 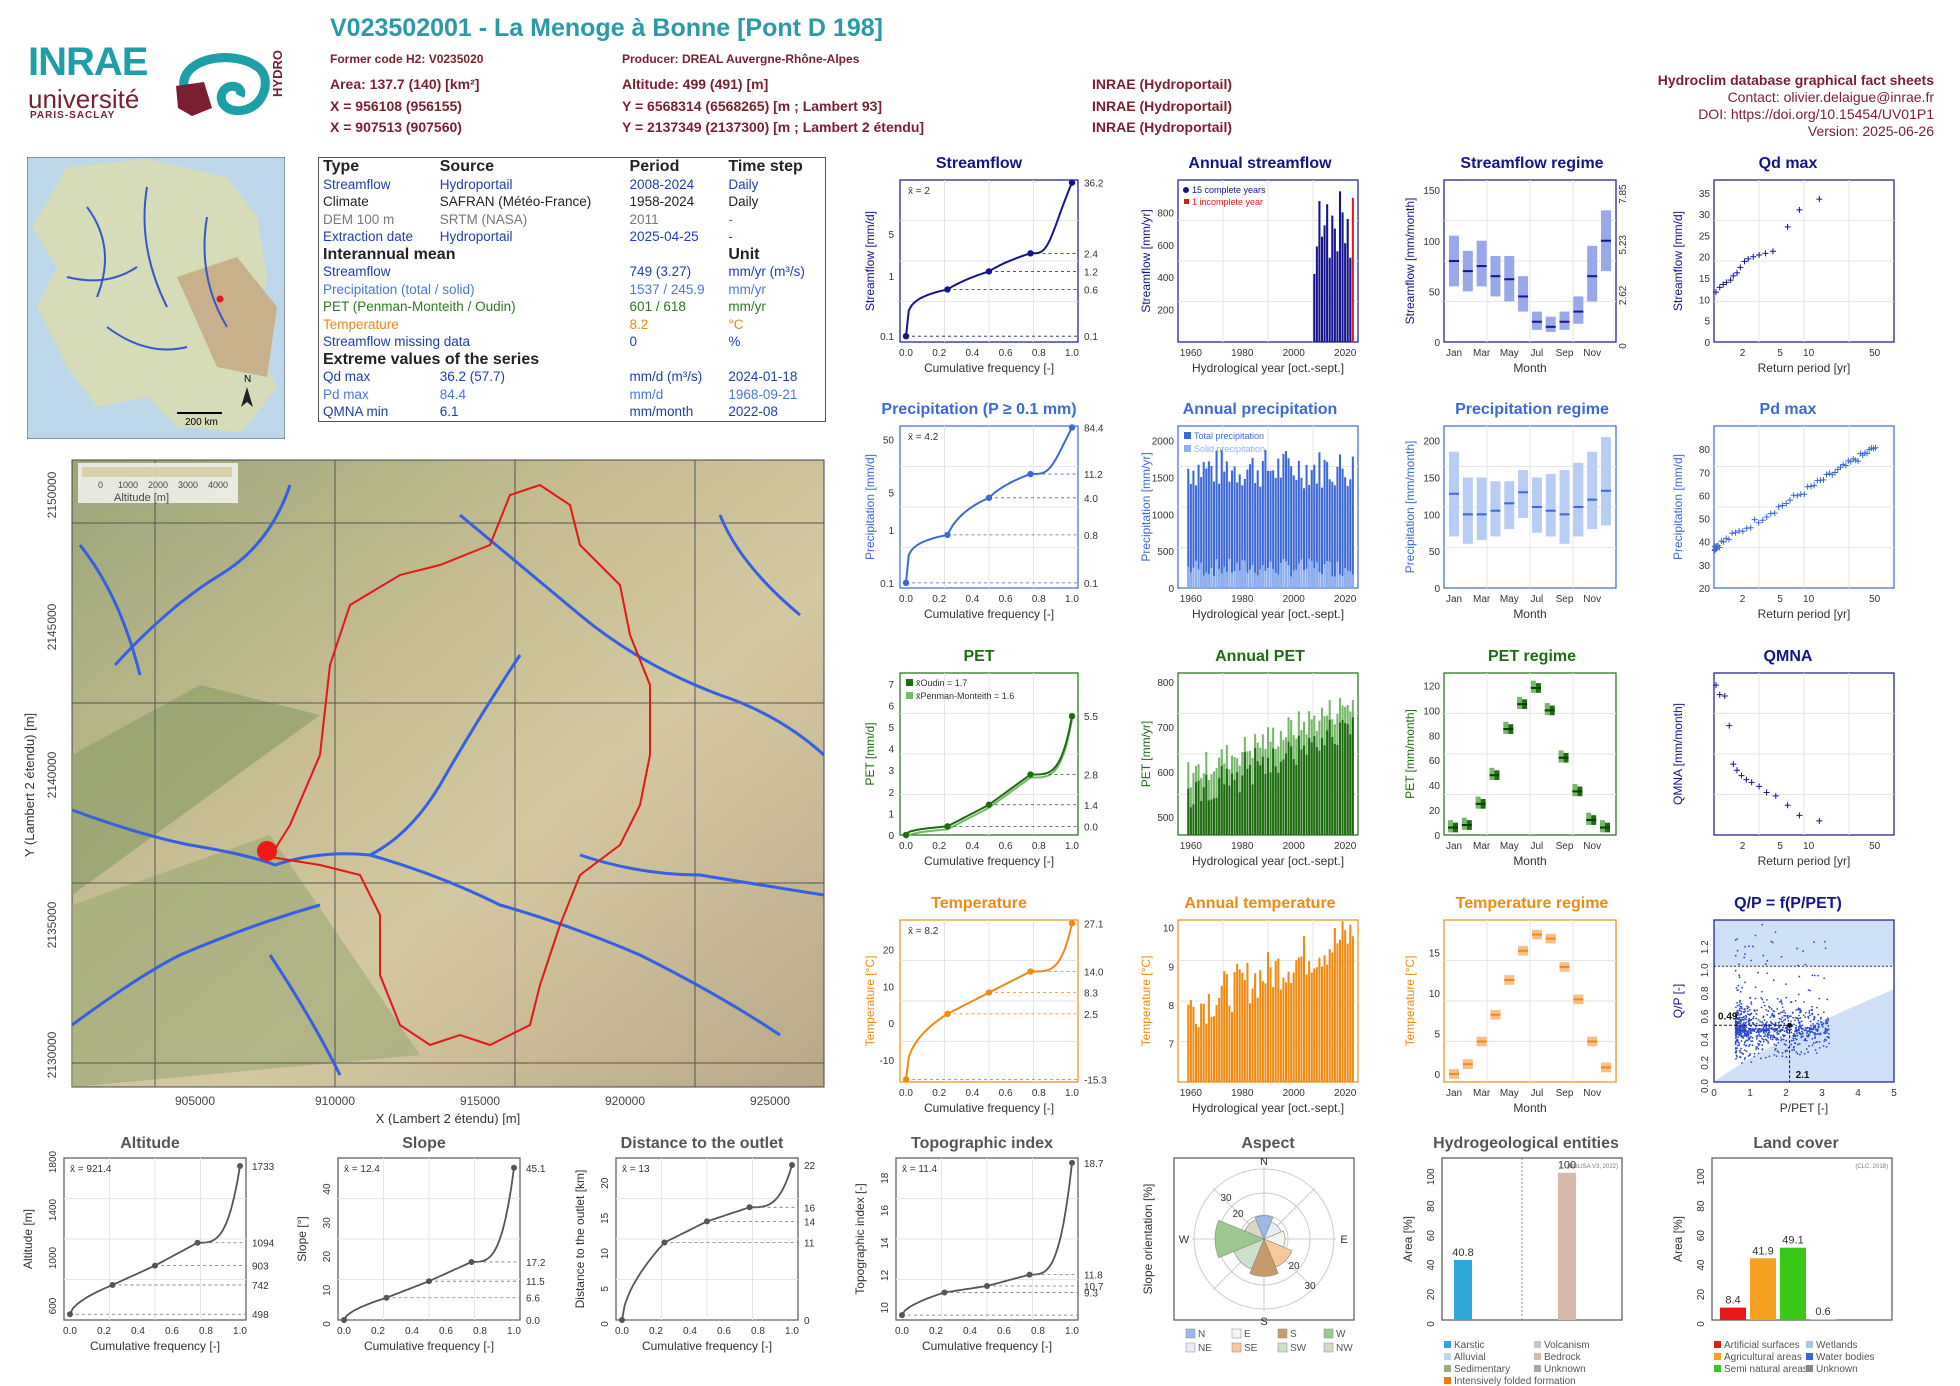 I want to click on right-tick-label: 6.6, so click(x=533, y=1299).